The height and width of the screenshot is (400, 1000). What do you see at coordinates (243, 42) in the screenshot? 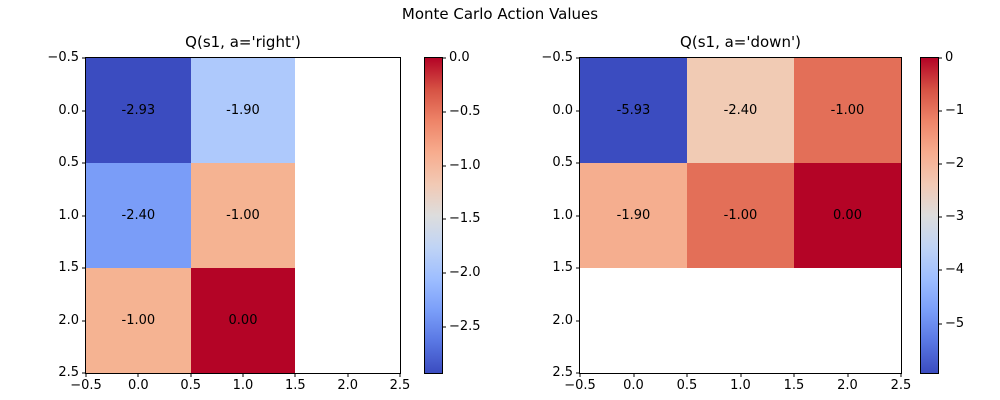
I see `subplot-title: Q(s1, a='right')` at bounding box center [243, 42].